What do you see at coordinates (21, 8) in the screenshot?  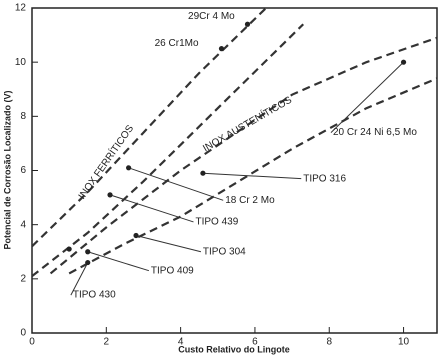 I see `y-tick-label: 12` at bounding box center [21, 8].